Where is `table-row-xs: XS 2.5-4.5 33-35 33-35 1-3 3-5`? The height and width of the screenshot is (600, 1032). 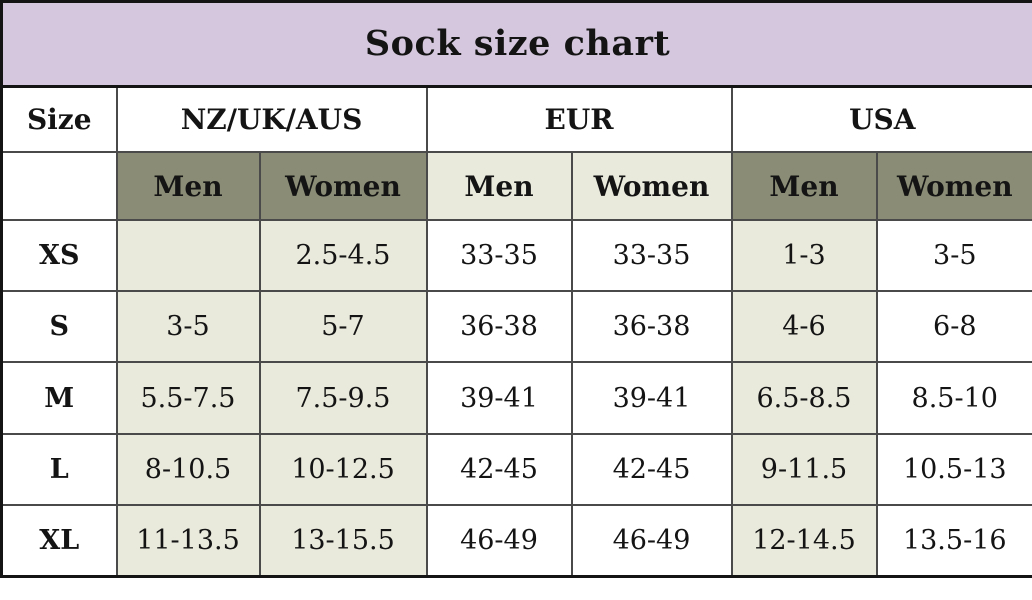
table-row-xs: XS 2.5-4.5 33-35 33-35 1-3 3-5 is located at coordinates (516, 255).